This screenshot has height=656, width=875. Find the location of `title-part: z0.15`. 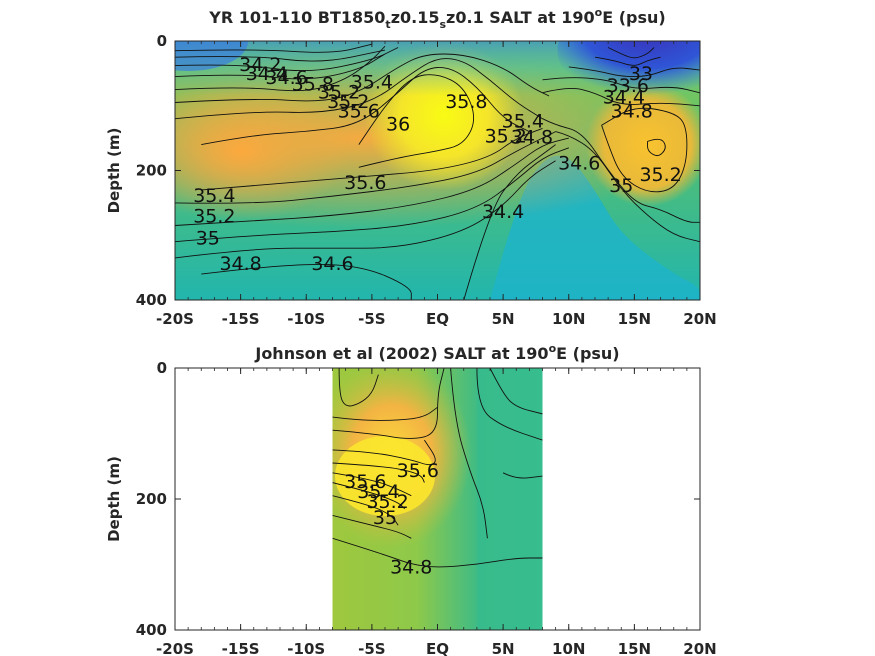

title-part: z0.15 is located at coordinates (415, 17).